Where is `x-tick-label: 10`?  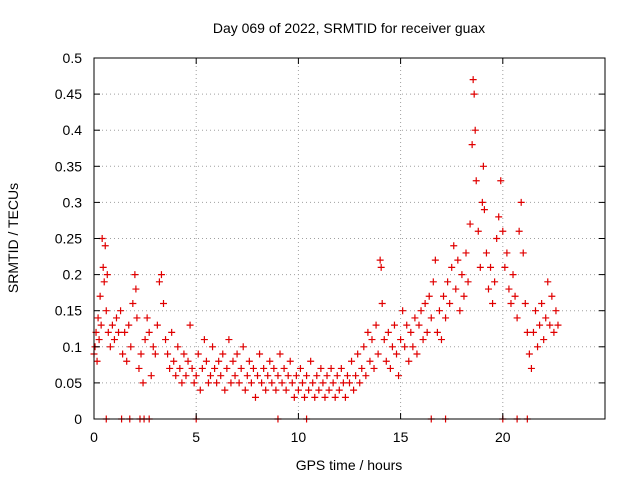
x-tick-label: 10 is located at coordinates (299, 437).